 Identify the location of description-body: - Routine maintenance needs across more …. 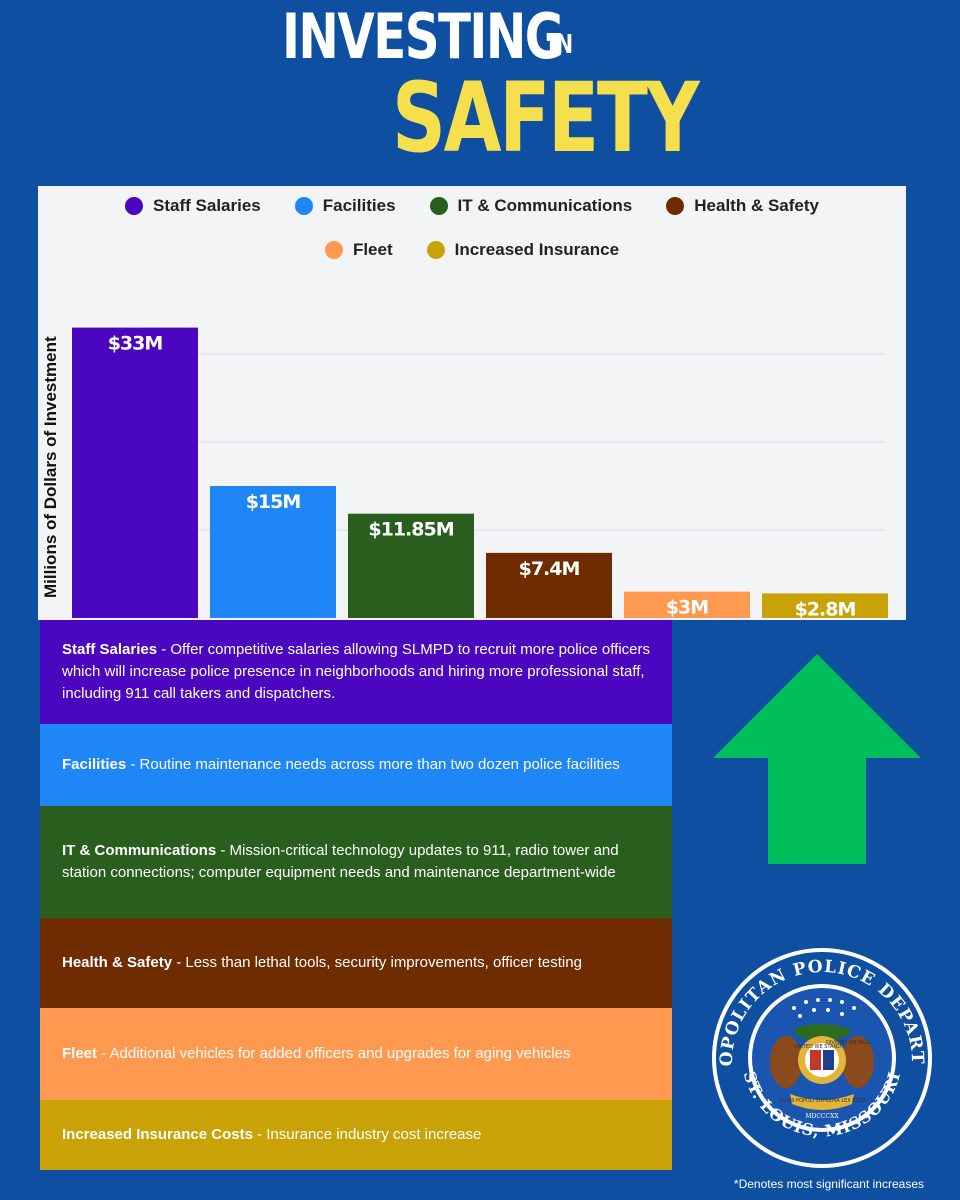
(373, 764).